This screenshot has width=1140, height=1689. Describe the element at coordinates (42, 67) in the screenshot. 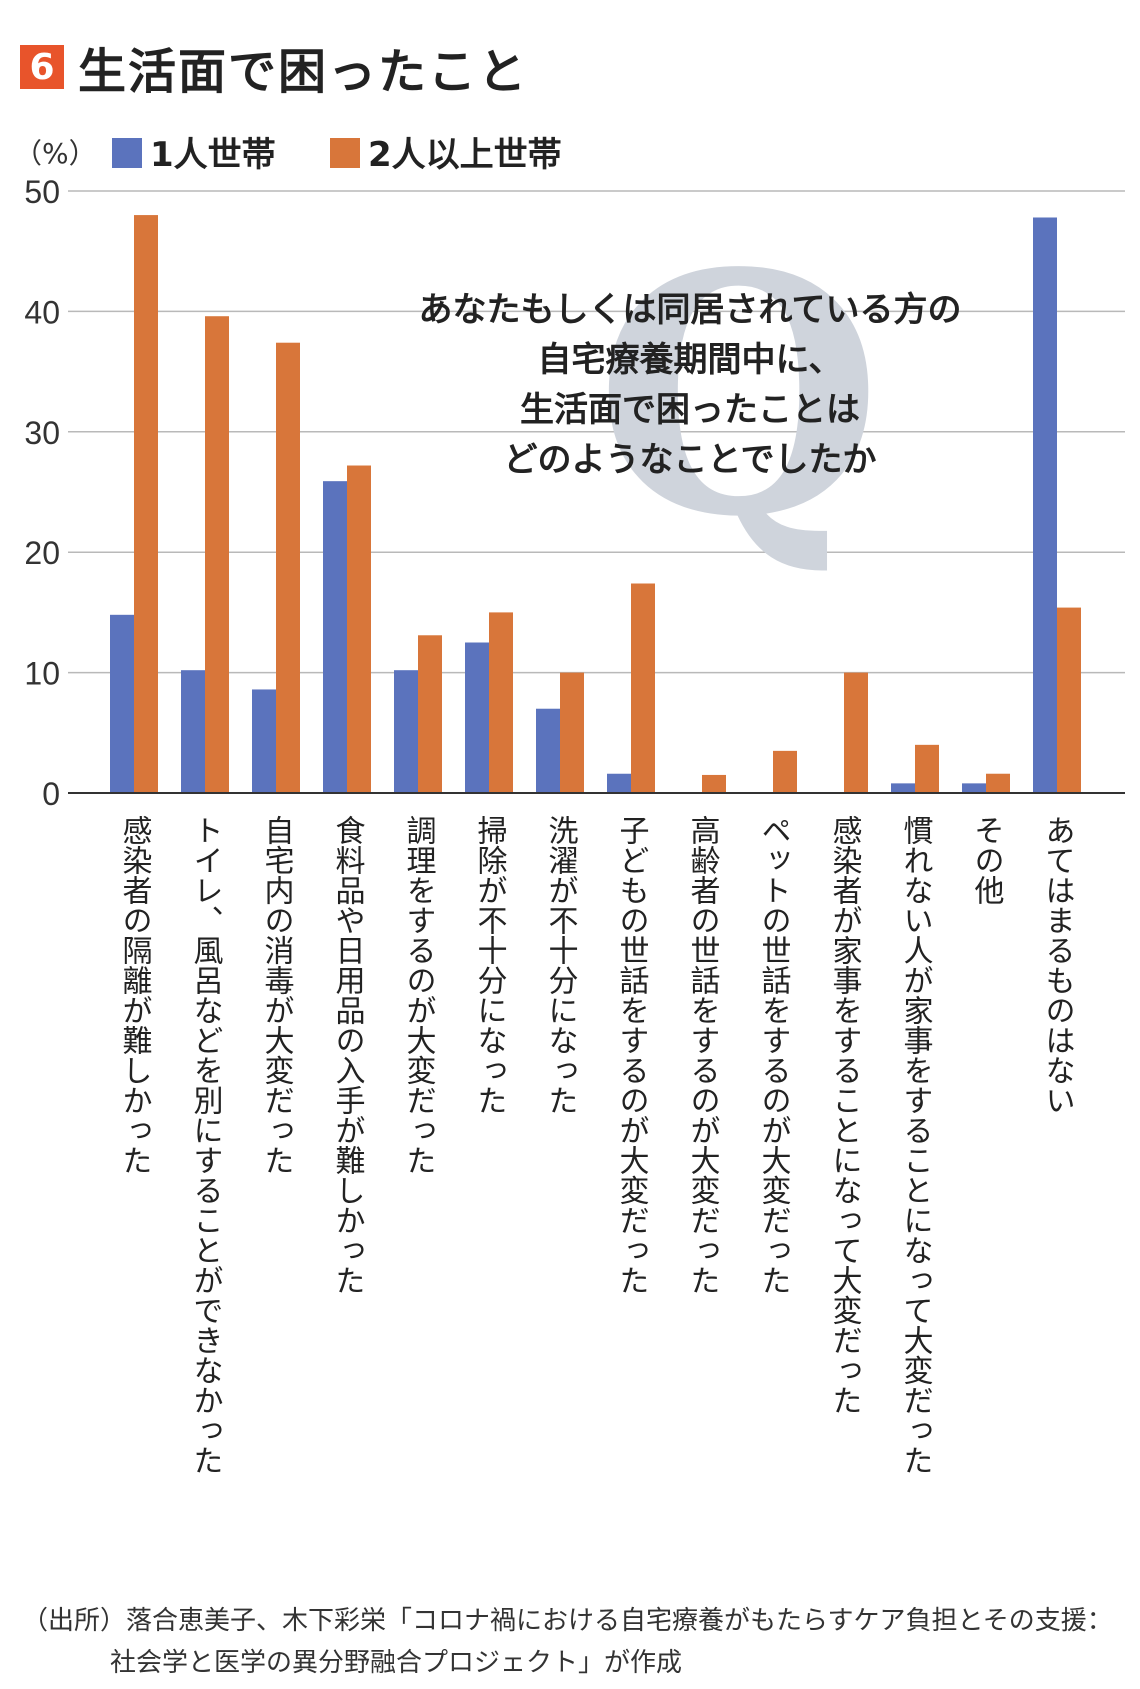

I see `chart-number-badge: 6` at that location.